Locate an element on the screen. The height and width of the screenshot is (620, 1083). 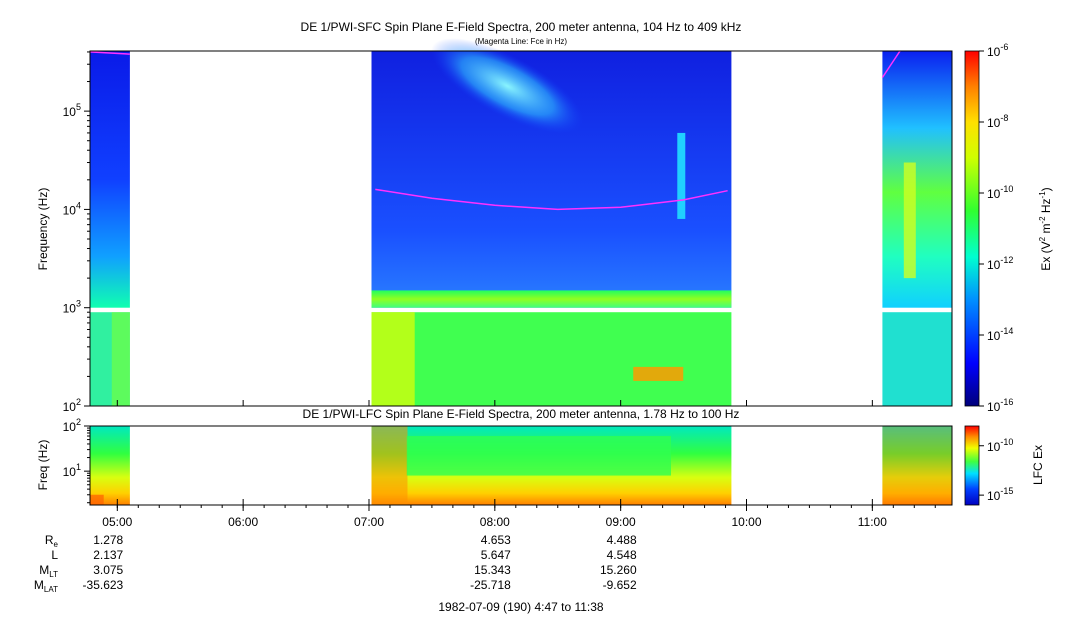
ephemeris-value: 3.075 is located at coordinates (108, 570).